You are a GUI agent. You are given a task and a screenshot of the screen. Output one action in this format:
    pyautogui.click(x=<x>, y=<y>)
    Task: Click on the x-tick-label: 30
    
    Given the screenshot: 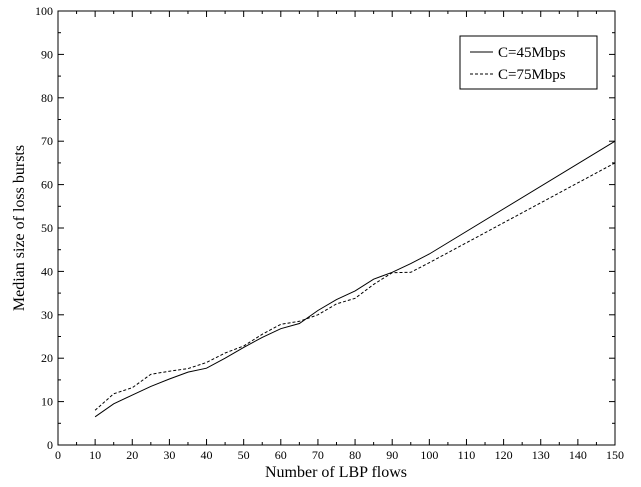 What is the action you would take?
    pyautogui.click(x=169, y=455)
    